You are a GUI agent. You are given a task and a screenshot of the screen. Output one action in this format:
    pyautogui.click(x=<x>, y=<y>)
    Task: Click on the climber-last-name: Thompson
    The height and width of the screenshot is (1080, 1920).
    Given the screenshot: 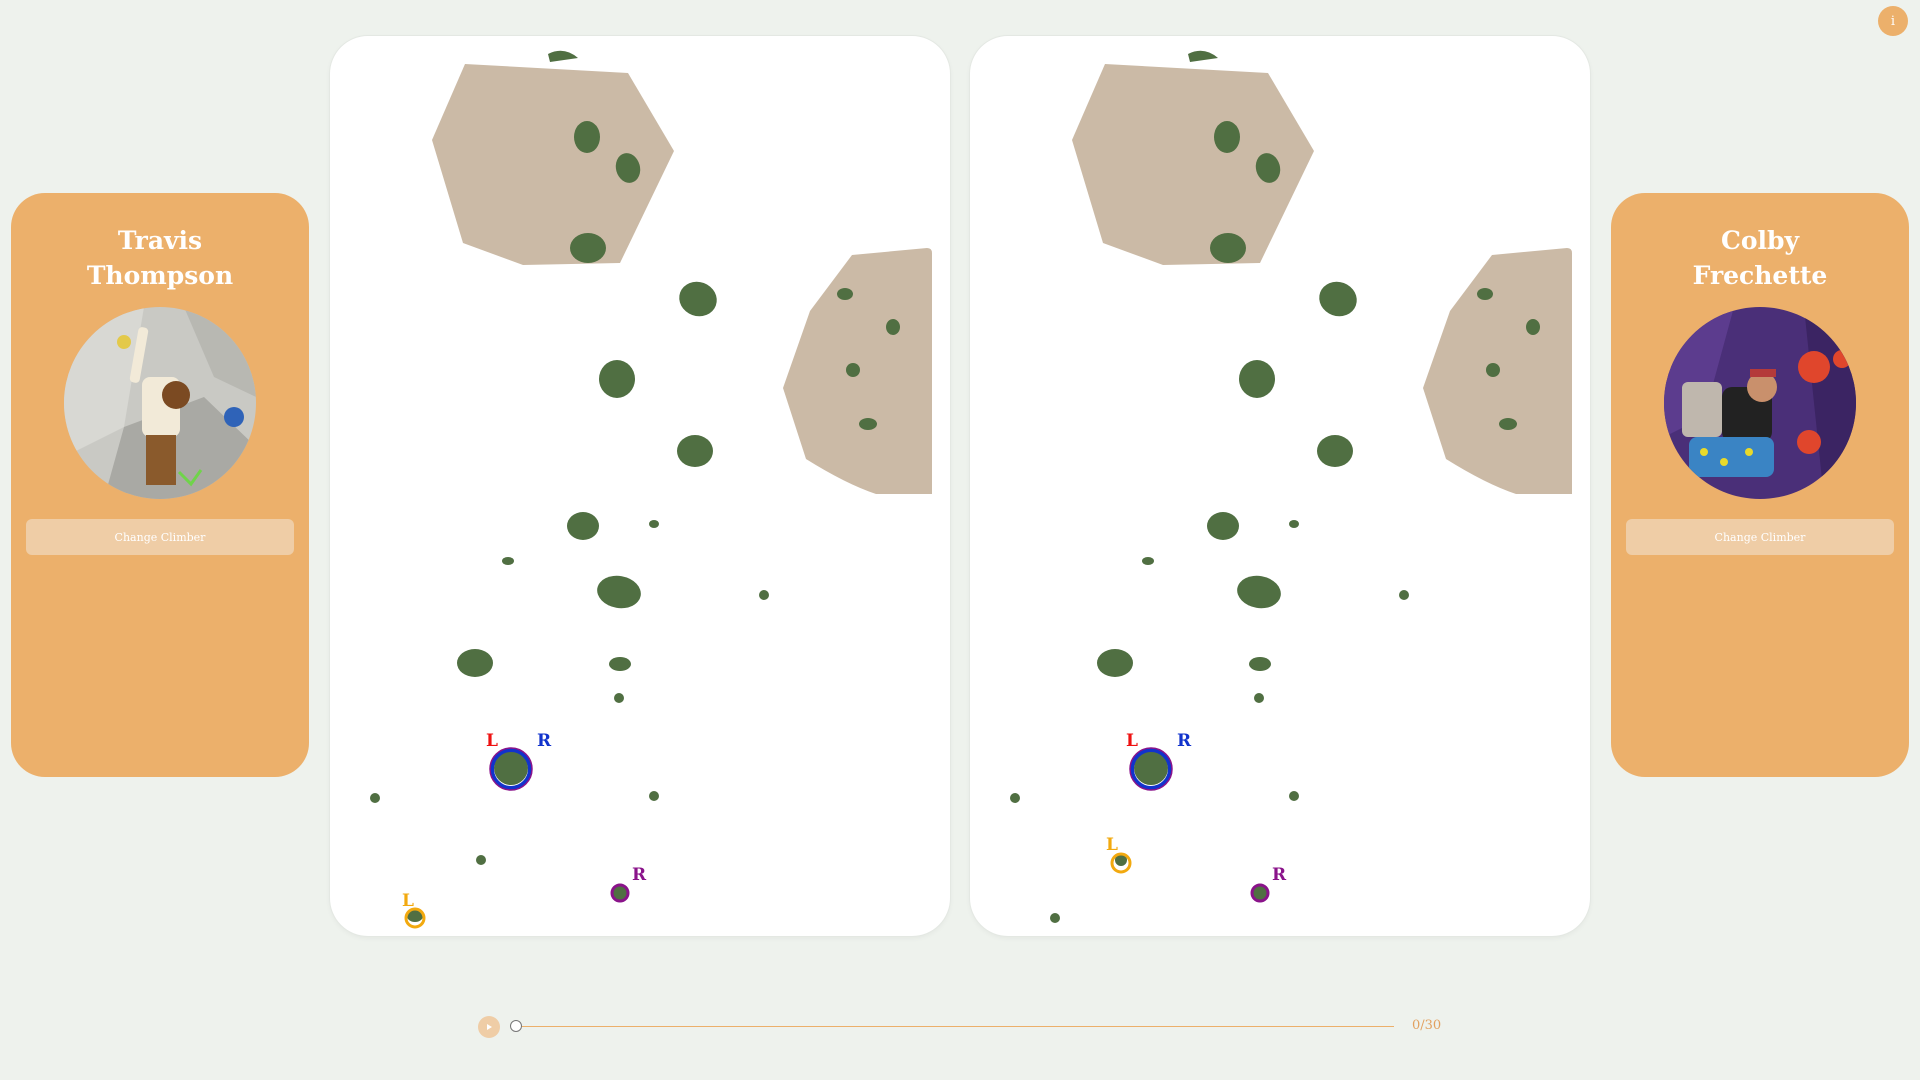 What is the action you would take?
    pyautogui.click(x=160, y=275)
    